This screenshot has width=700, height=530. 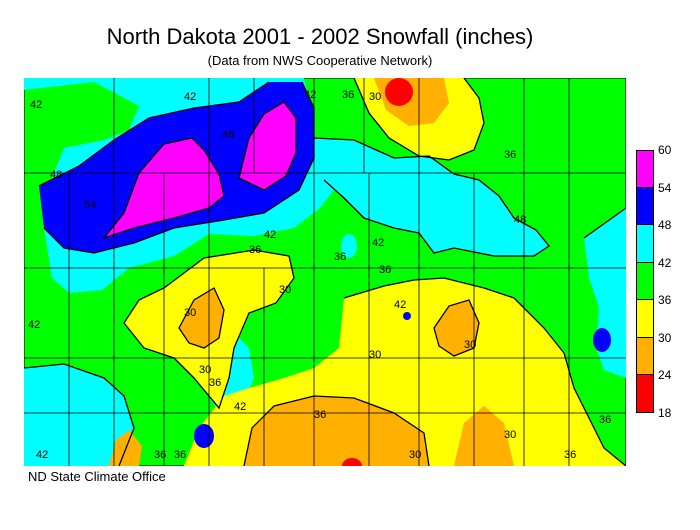 I want to click on spot-blue-east, so click(x=602, y=340).